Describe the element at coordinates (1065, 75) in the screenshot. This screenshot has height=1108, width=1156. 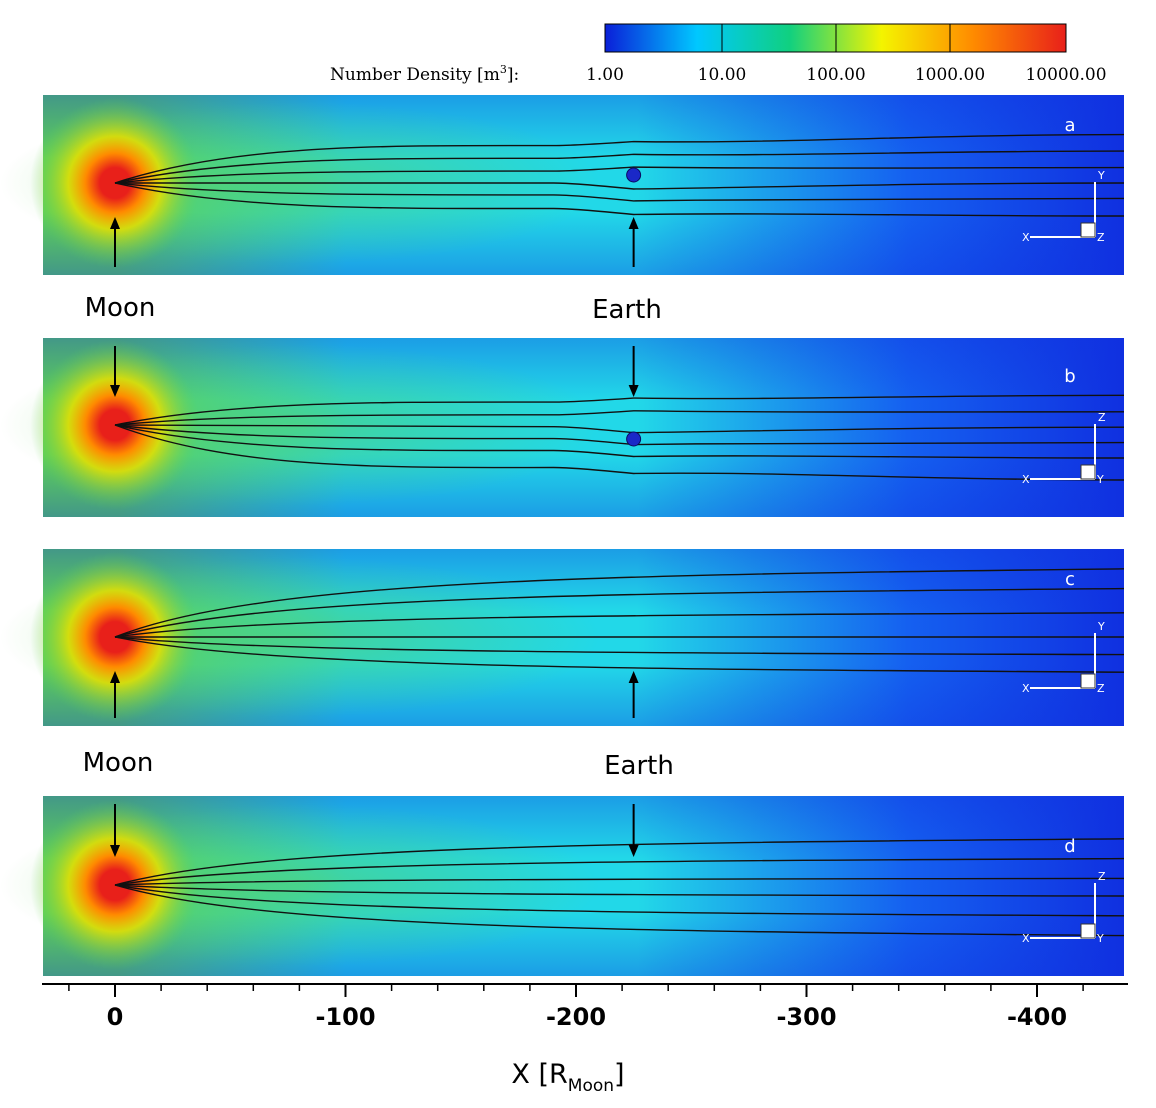
I see `colorbar-tick-label: 10000.00` at that location.